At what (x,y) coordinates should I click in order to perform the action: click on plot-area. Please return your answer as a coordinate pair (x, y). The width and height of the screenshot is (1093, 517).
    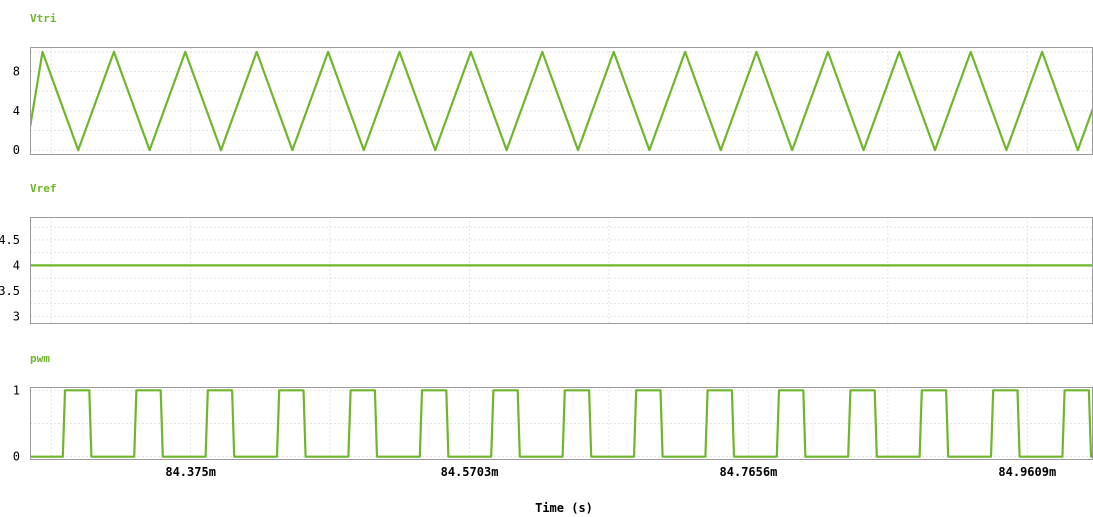
    Looking at the image, I should click on (561, 423).